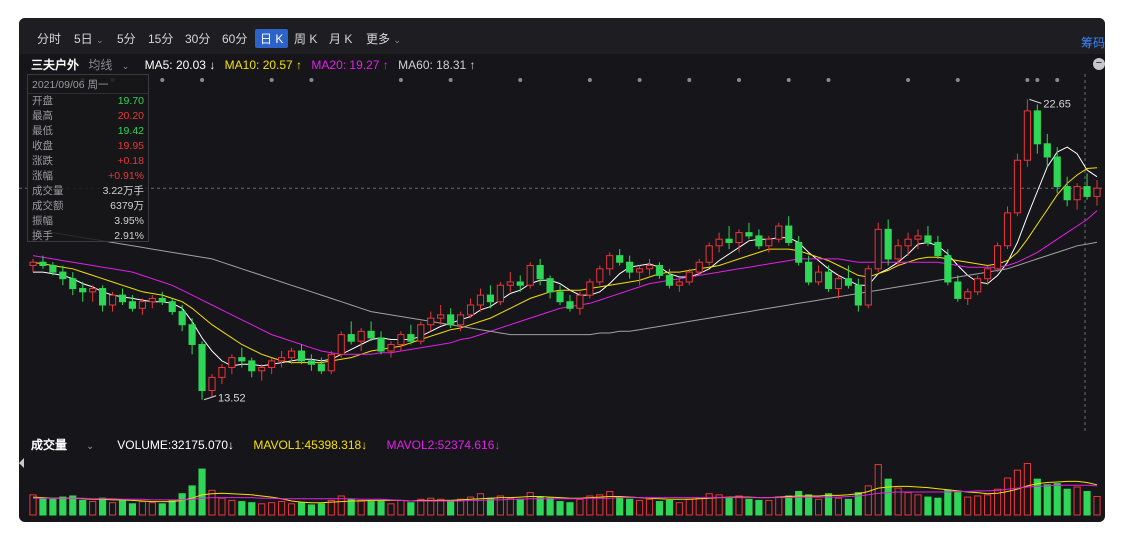 This screenshot has width=1123, height=540. Describe the element at coordinates (130, 161) in the screenshot. I see `info-value: +0.18` at that location.